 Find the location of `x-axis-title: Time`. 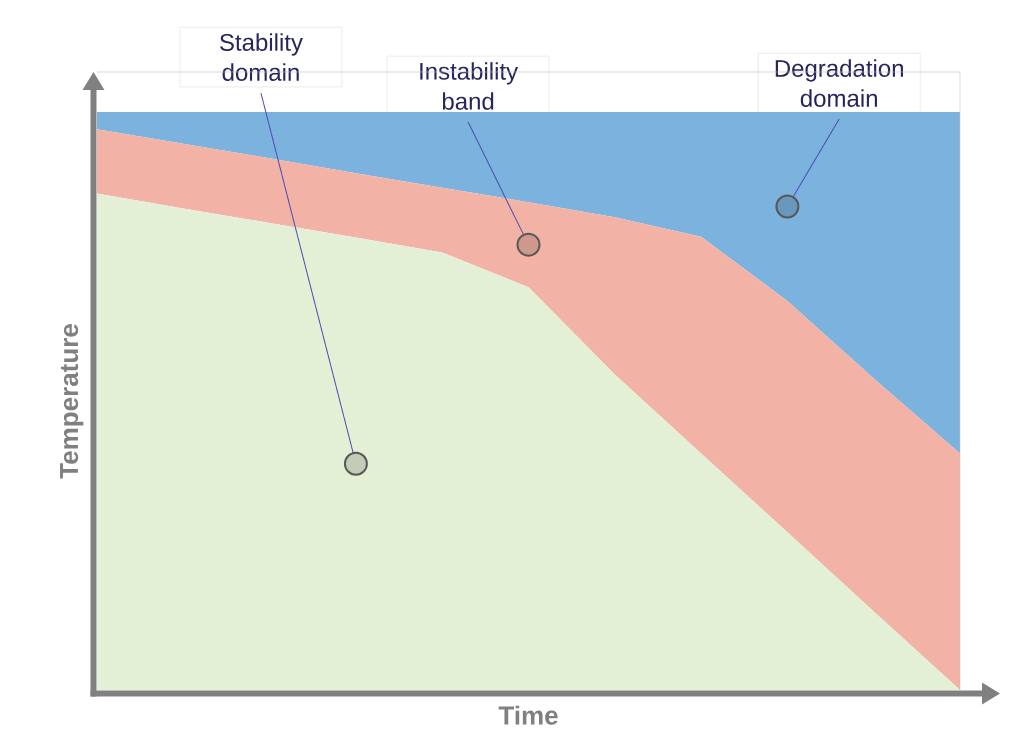

x-axis-title: Time is located at coordinates (528, 715).